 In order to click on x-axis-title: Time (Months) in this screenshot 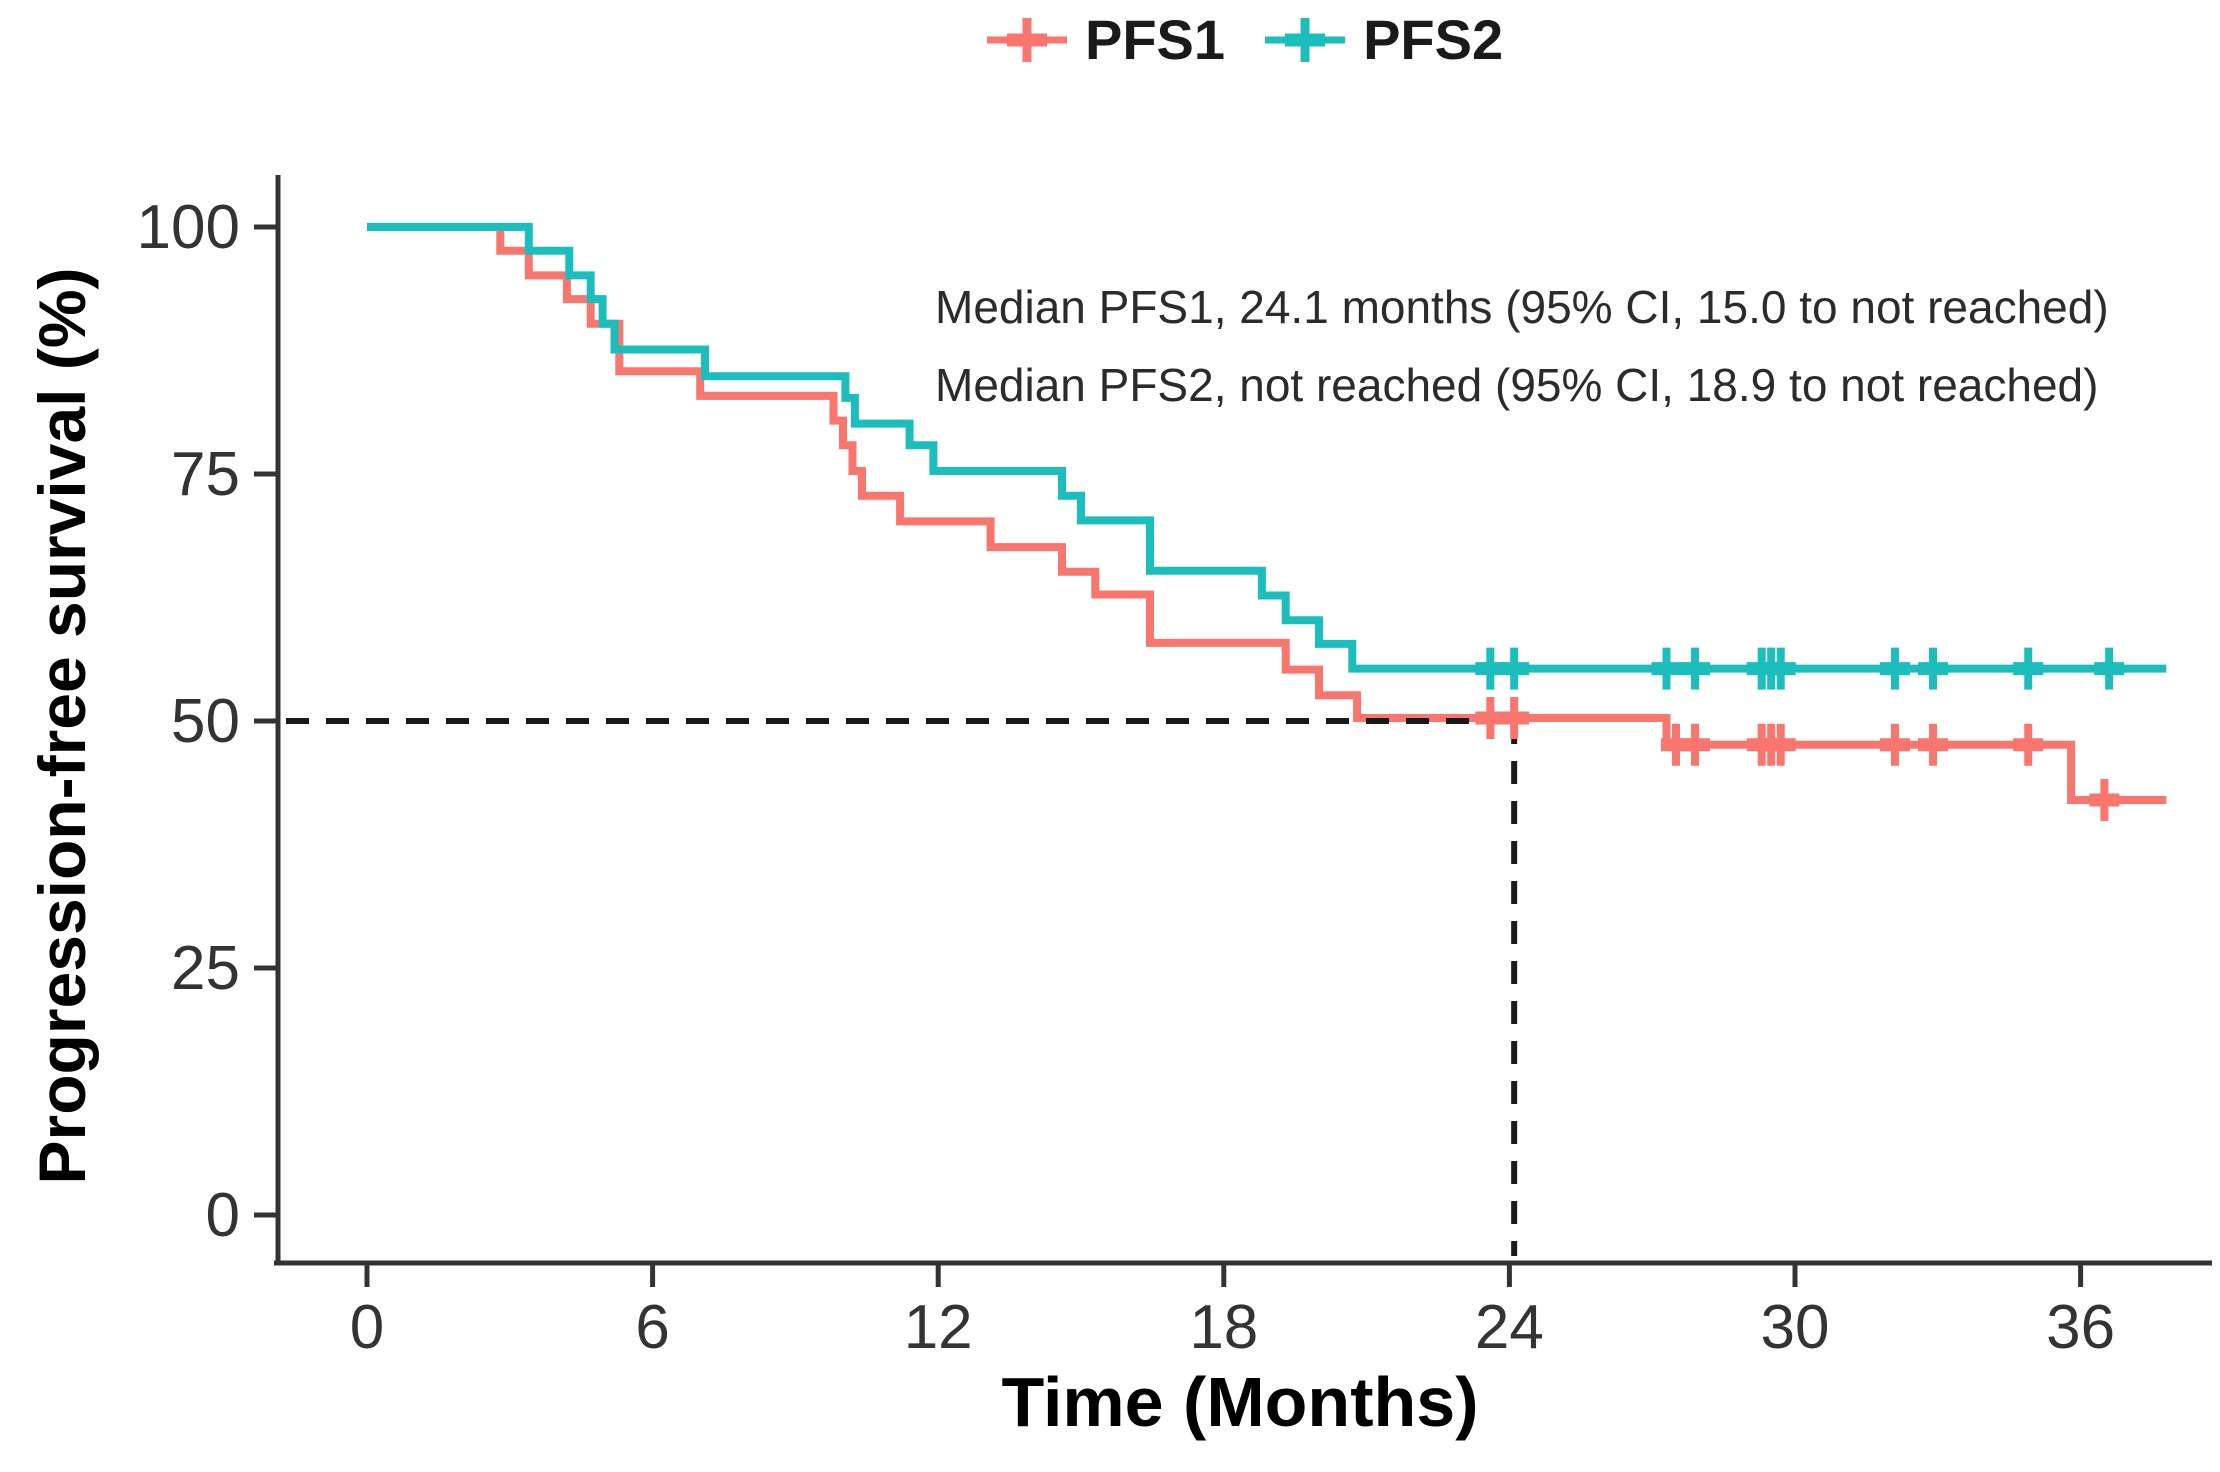, I will do `click(1240, 1402)`.